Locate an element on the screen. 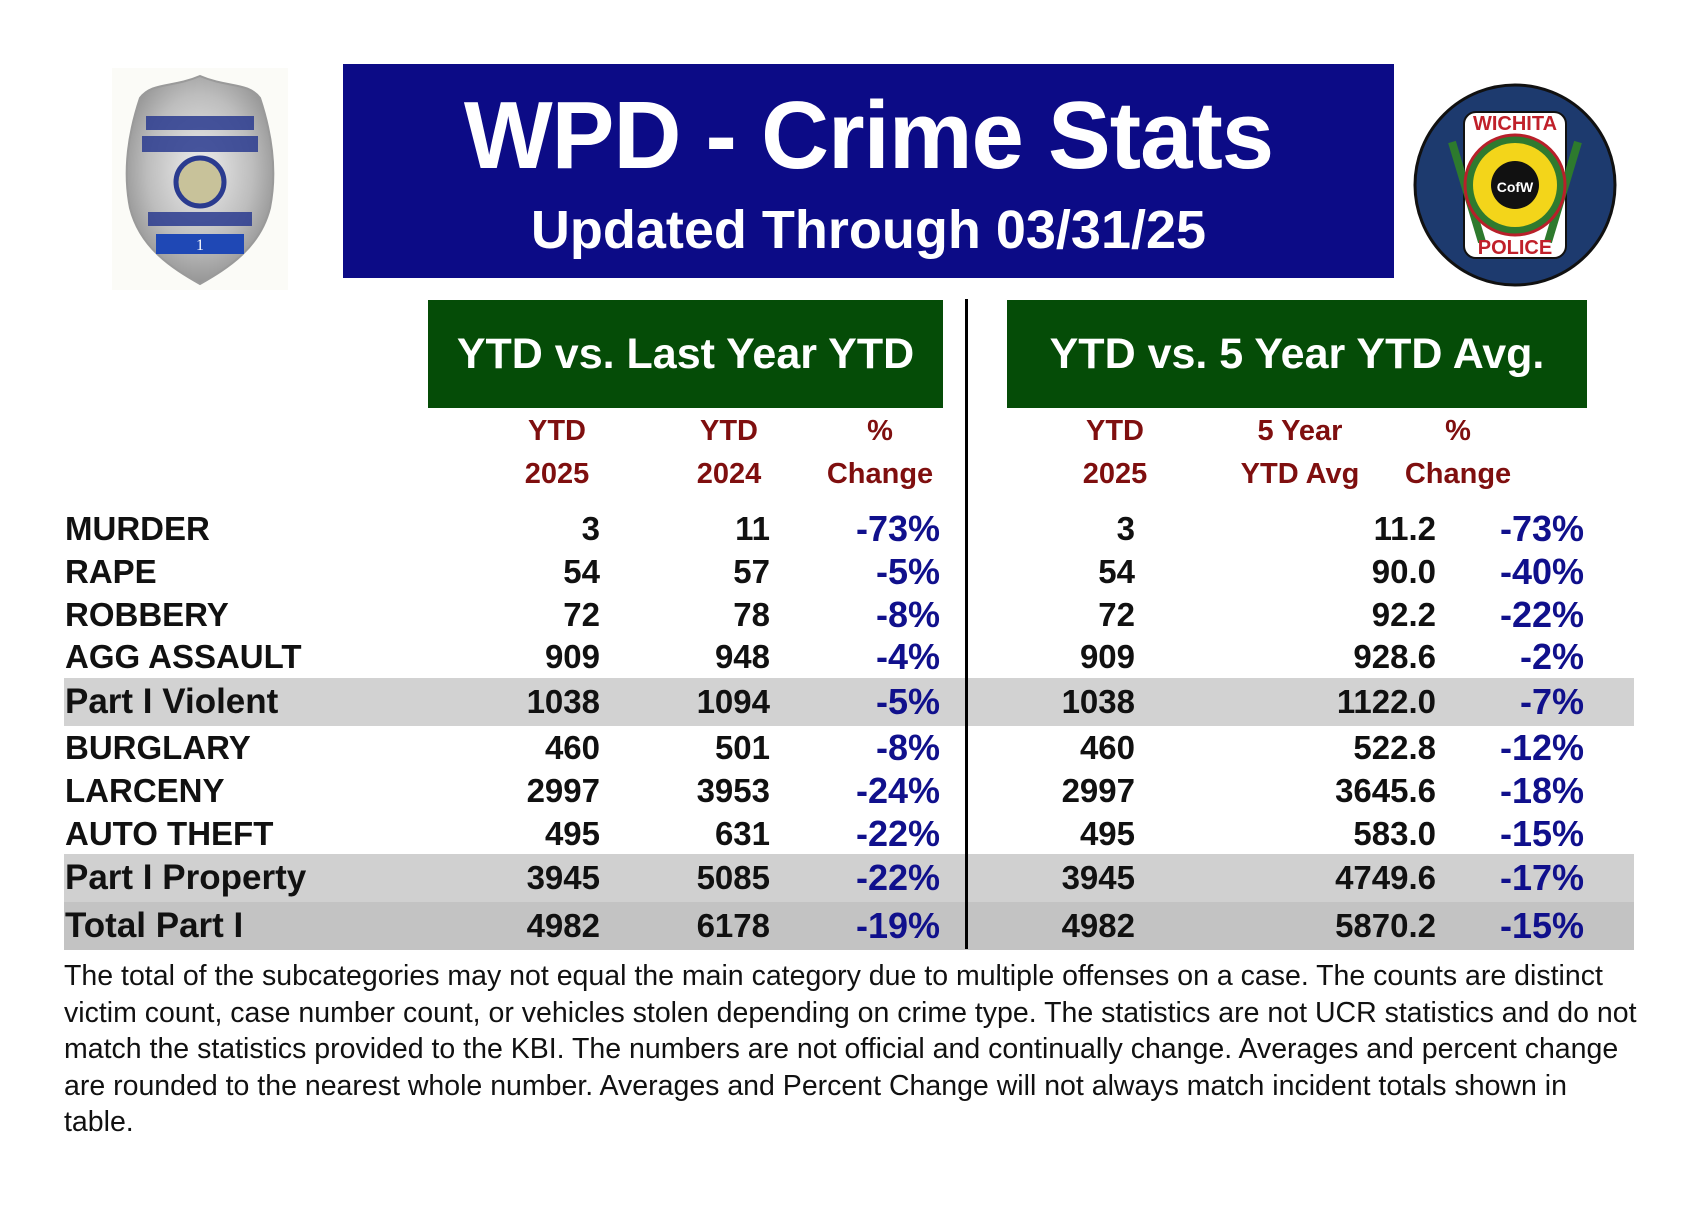 This screenshot has width=1697, height=1221. table-row-agg-assault: AGG ASSAULT 909 948 -4% 909 928.6 -2% is located at coordinates (849, 656).